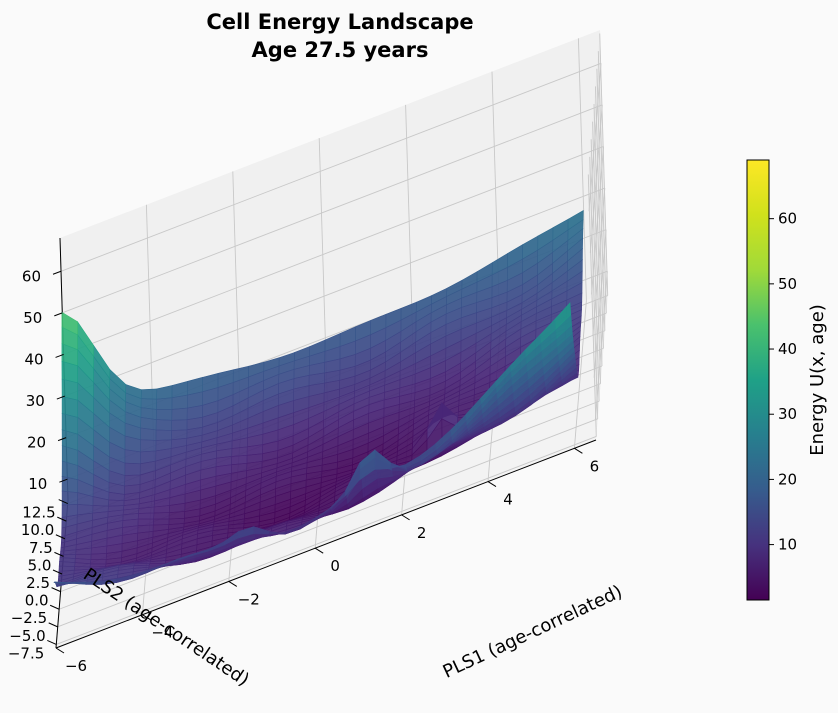 Image resolution: width=838 pixels, height=713 pixels. Describe the element at coordinates (41, 548) in the screenshot. I see `y-tick-label: 7.5` at that location.